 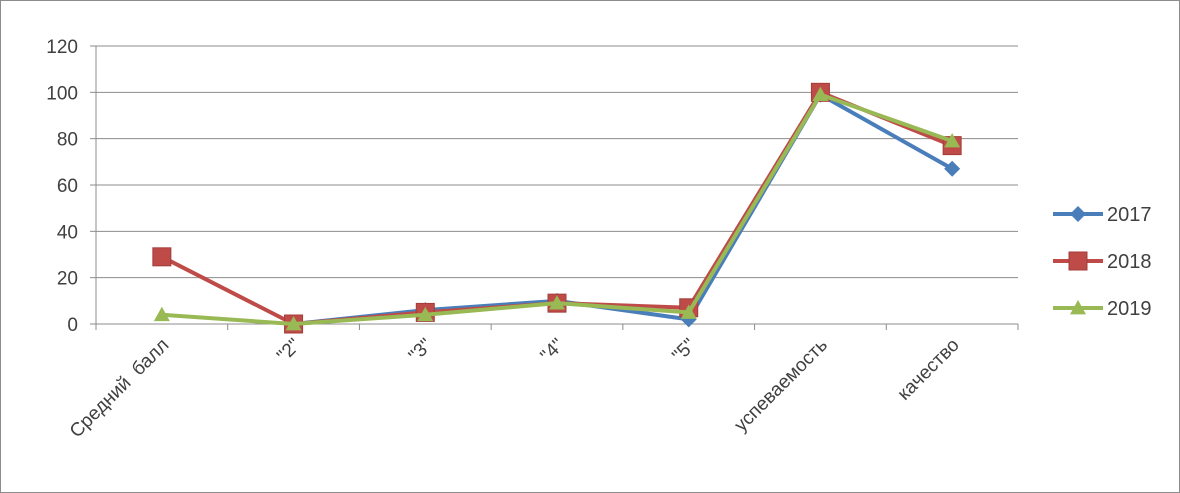 I want to click on x-category-label: Средний балл, so click(x=119, y=388).